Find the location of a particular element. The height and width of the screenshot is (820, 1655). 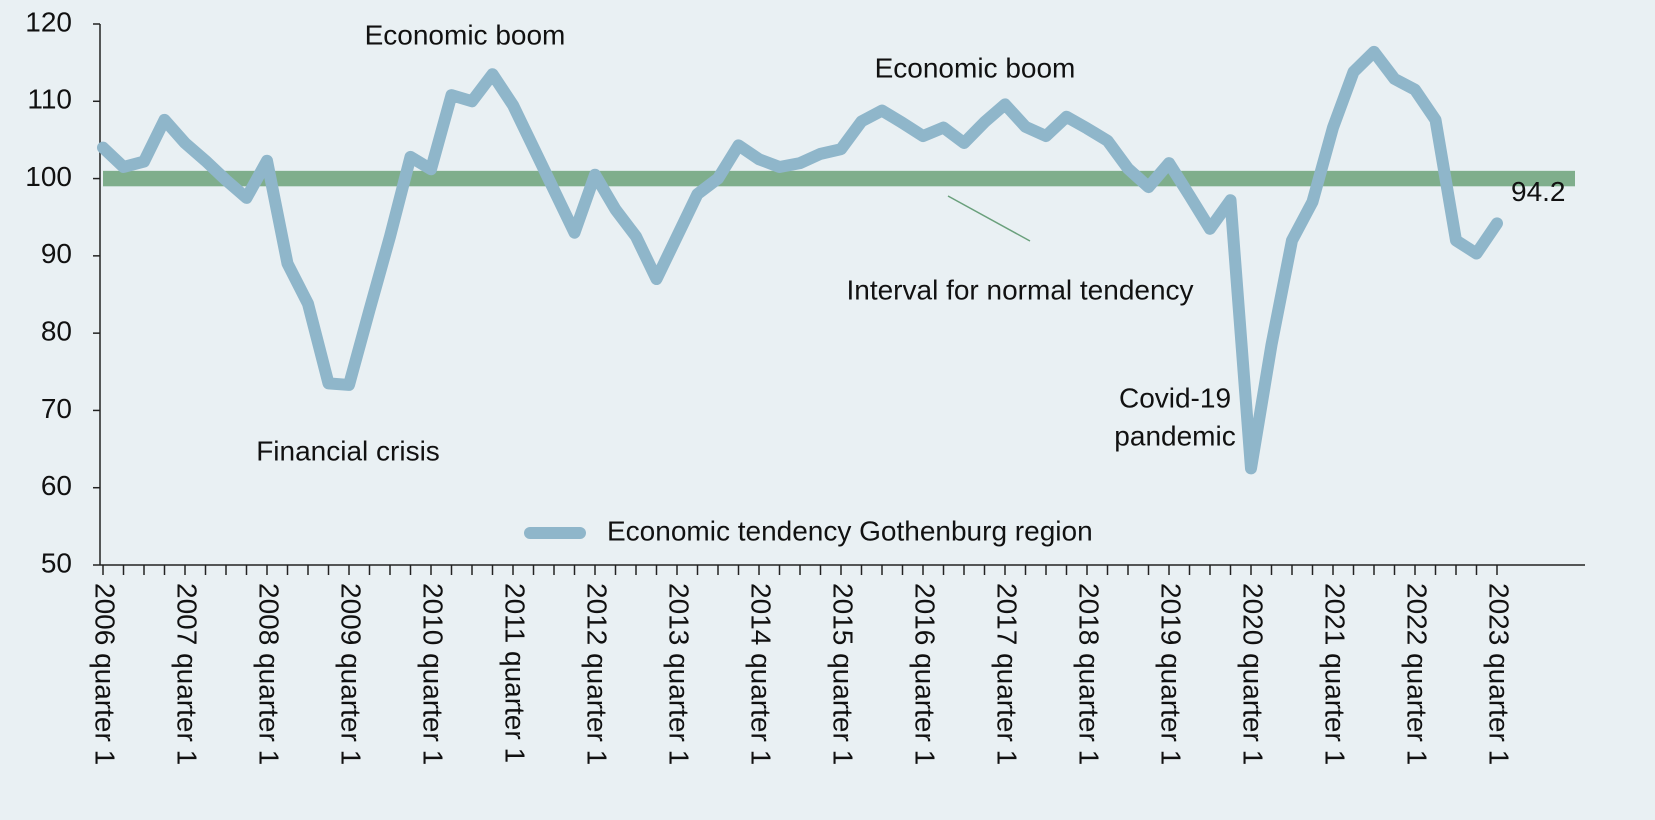

x-tick-label: 2017 quarter 1 is located at coordinates (1007, 674).